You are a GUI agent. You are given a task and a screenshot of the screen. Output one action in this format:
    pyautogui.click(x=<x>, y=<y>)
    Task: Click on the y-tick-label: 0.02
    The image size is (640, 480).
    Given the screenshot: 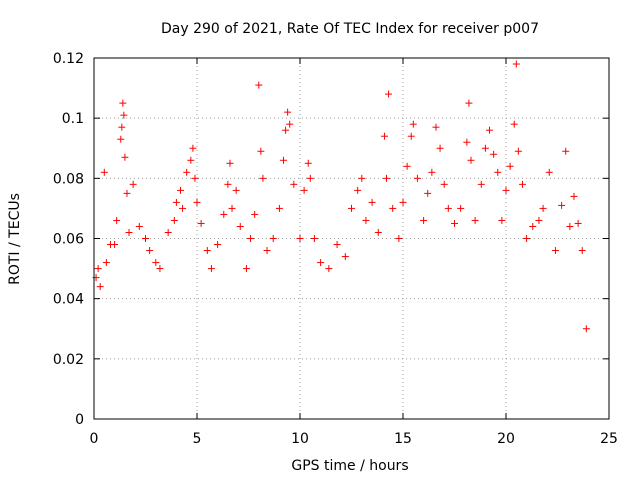 What is the action you would take?
    pyautogui.click(x=68, y=360)
    